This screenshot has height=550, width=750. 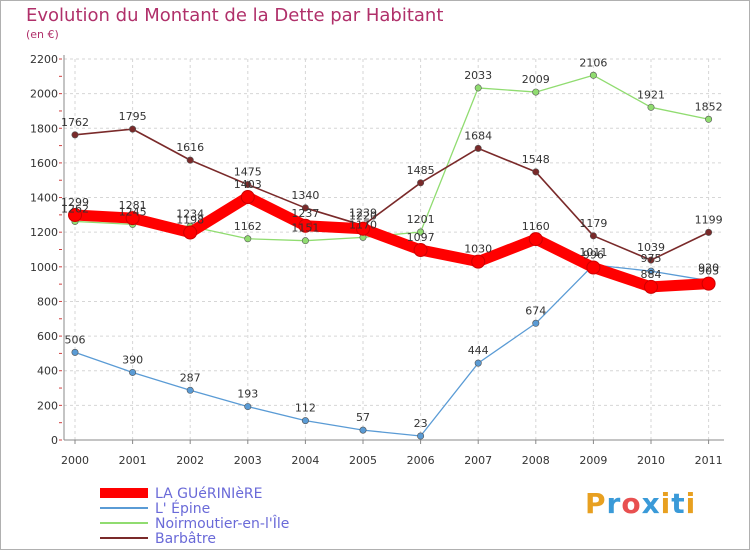 I want to click on data-label-1: 975, so click(x=651, y=258).